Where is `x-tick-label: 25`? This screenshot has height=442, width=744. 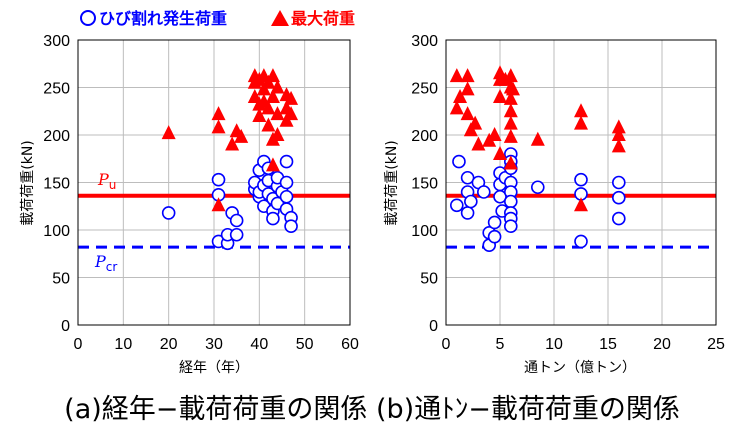
x-tick-label: 25 is located at coordinates (716, 344).